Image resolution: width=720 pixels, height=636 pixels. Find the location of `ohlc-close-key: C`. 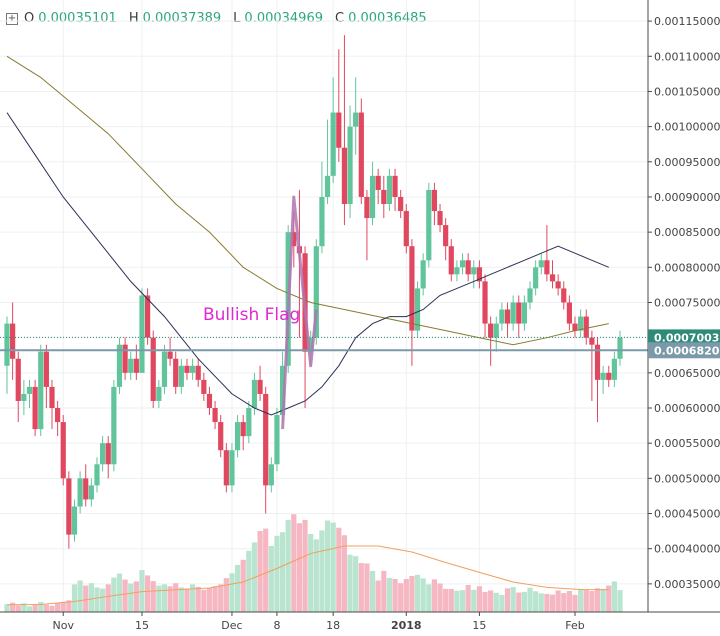

ohlc-close-key: C is located at coordinates (340, 18).